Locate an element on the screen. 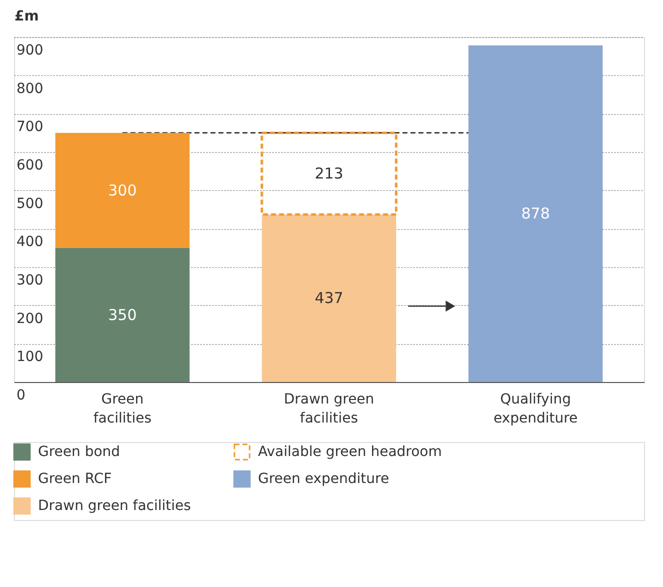 Image resolution: width=663 pixels, height=587 pixels. y-tick-label: 800 is located at coordinates (30, 88).